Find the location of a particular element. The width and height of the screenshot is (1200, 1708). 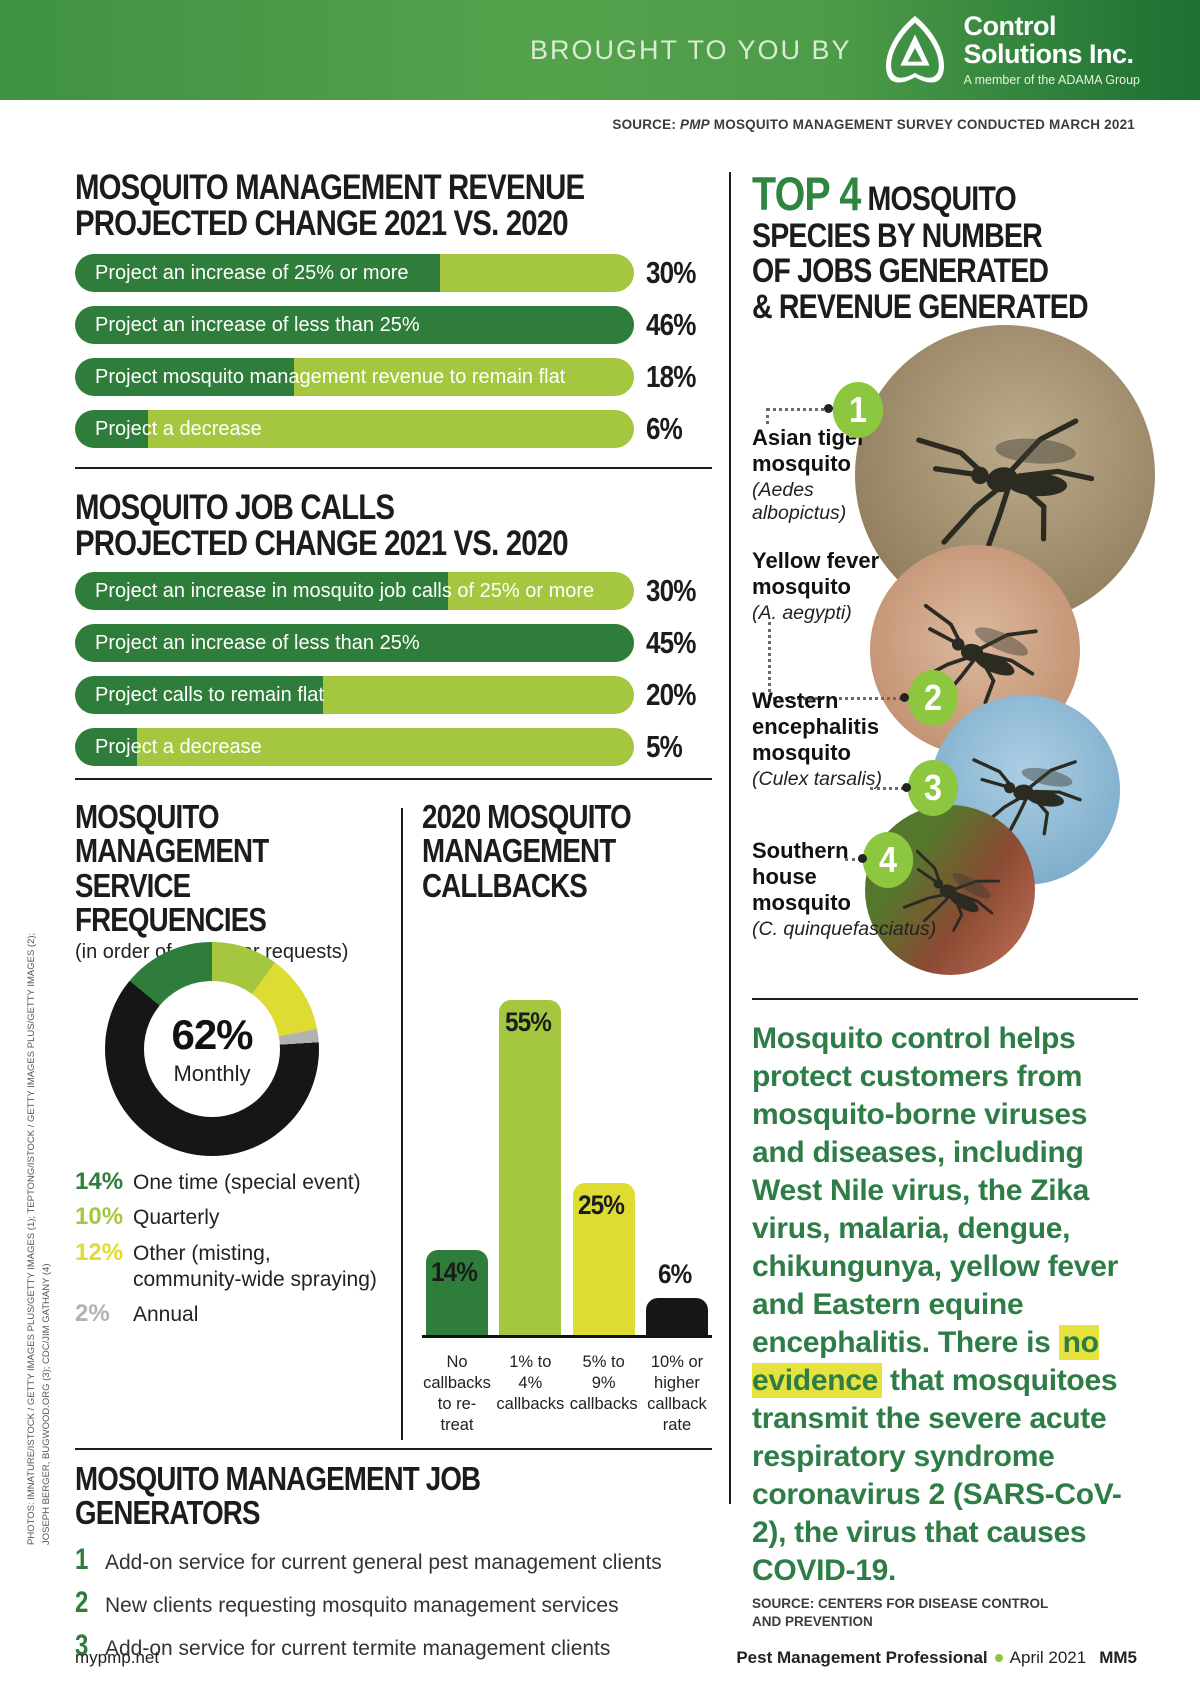

bar-column: 14% is located at coordinates (457, 1167).